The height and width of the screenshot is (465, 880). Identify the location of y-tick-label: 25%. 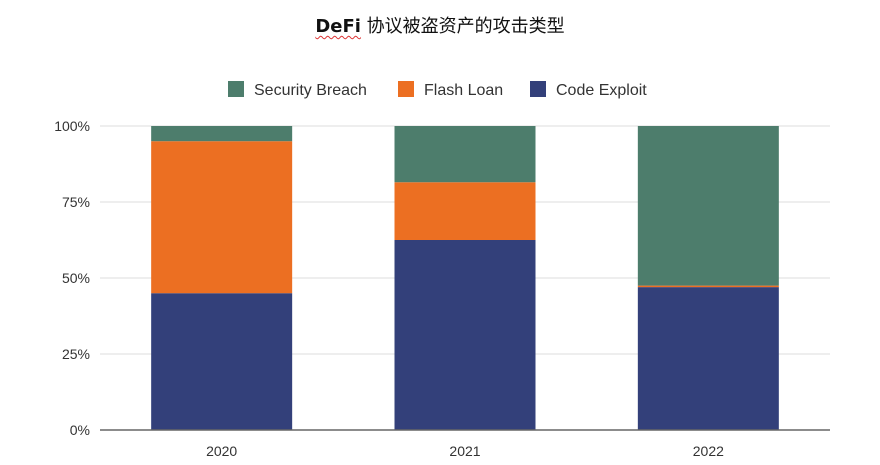
(76, 354).